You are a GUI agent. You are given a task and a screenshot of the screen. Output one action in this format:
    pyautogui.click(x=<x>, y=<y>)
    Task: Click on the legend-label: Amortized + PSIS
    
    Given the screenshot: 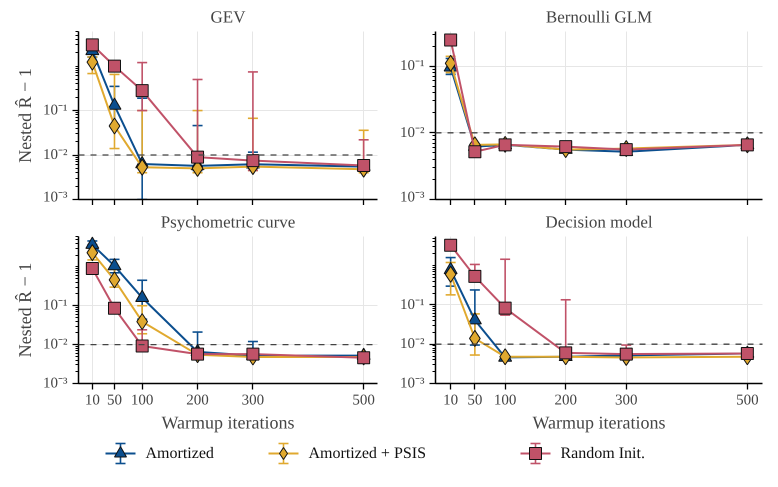 What is the action you would take?
    pyautogui.click(x=367, y=453)
    